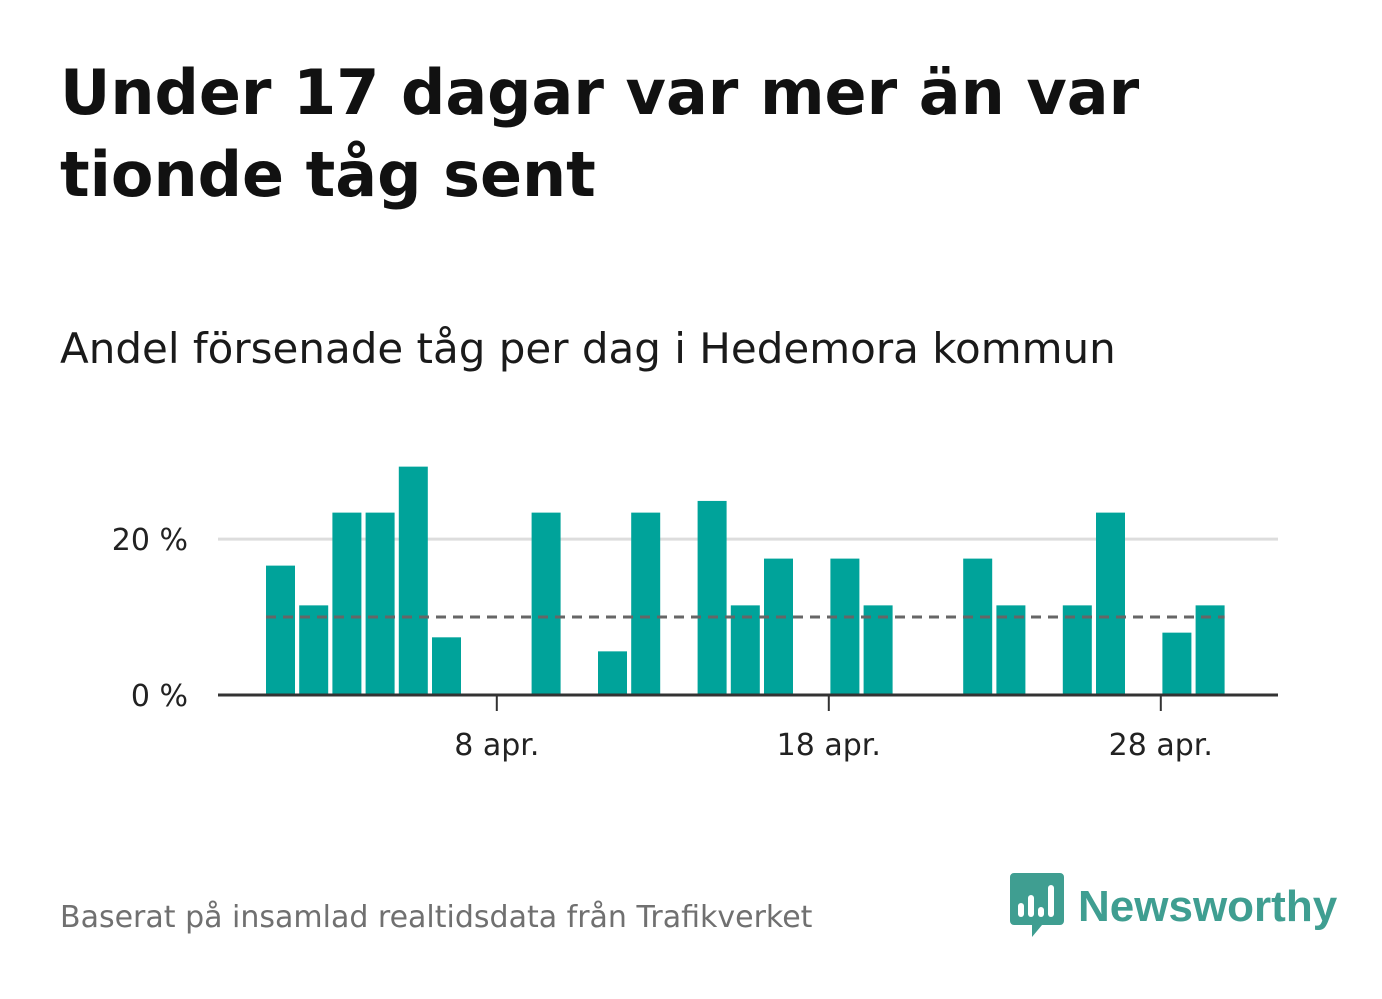 The height and width of the screenshot is (999, 1382). I want to click on newsworthy-logo-icon, so click(1037, 905).